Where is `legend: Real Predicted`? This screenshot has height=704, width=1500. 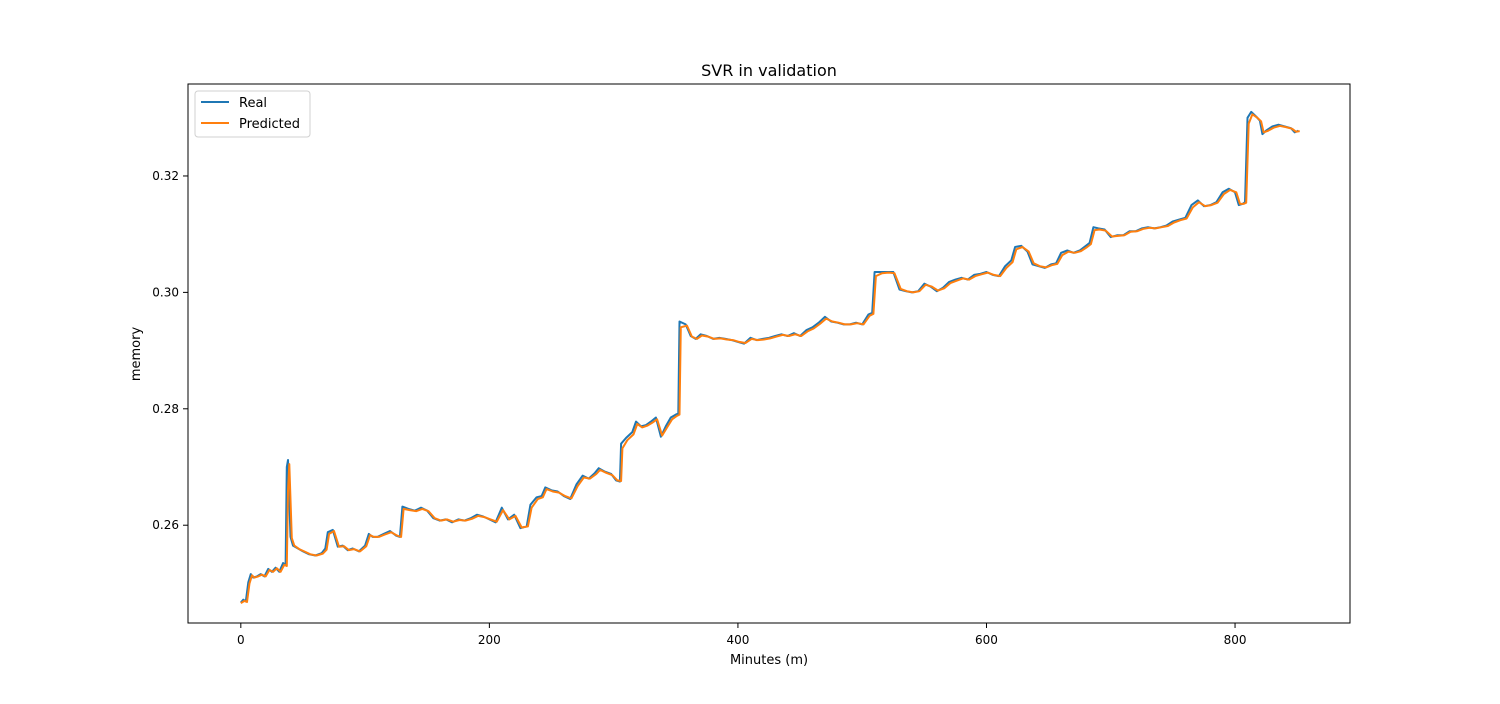
legend: Real Predicted is located at coordinates (252, 114).